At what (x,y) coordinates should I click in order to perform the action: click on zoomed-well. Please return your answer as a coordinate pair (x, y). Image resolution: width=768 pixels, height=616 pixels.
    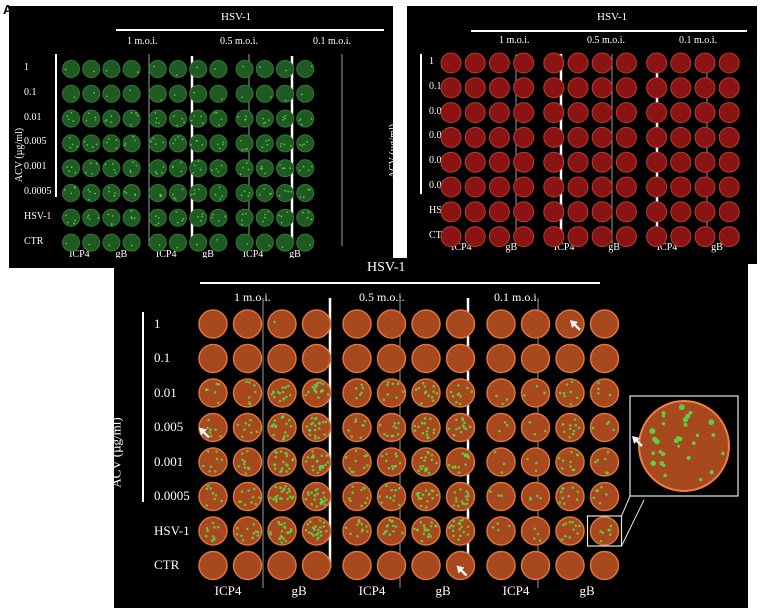
    Looking at the image, I should click on (684, 446).